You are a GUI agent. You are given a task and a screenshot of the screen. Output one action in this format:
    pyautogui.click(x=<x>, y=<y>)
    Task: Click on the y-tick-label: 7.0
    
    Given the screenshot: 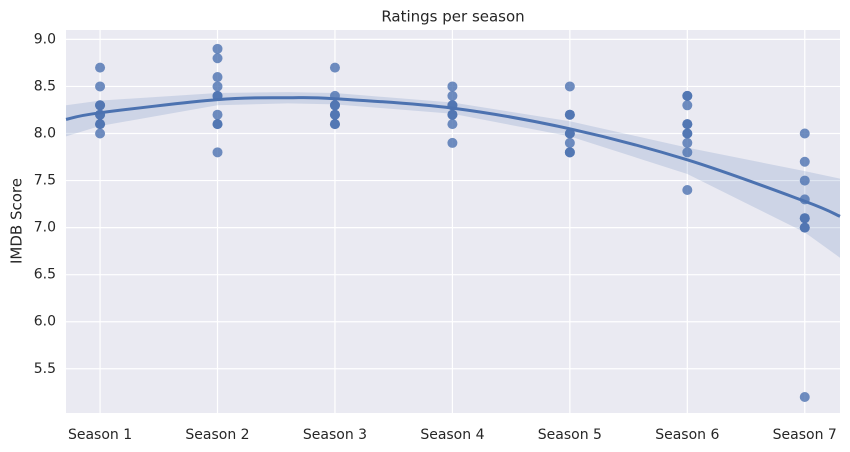 What is the action you would take?
    pyautogui.click(x=45, y=228)
    